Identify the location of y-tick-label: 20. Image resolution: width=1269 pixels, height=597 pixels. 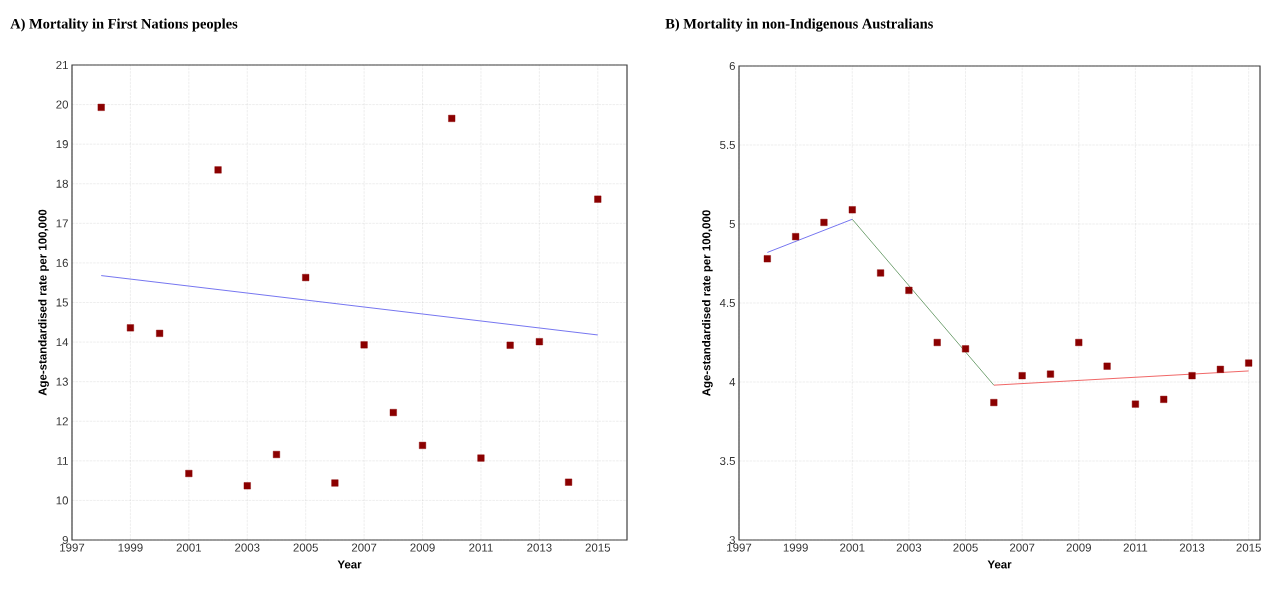
(62, 104).